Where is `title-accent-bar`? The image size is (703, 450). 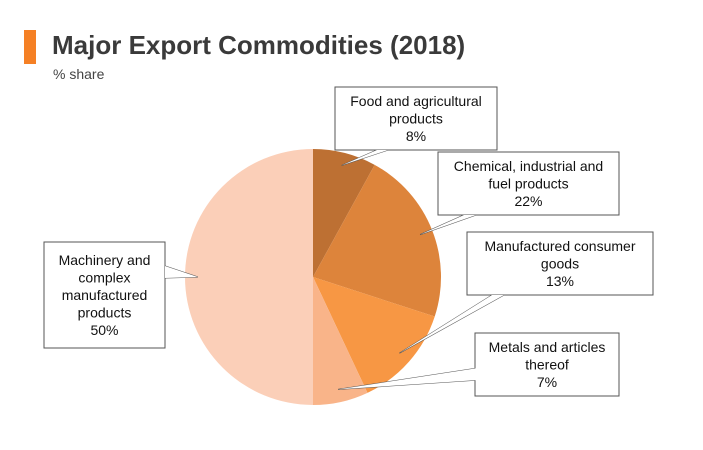
title-accent-bar is located at coordinates (30, 47).